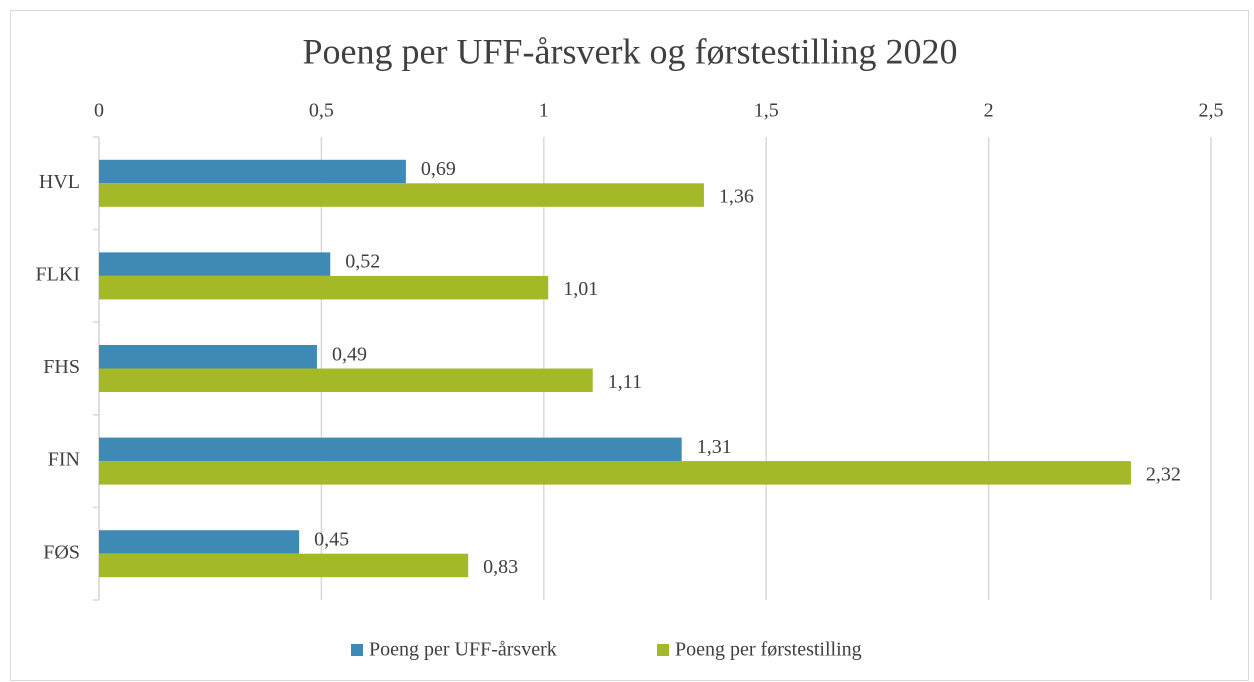 This screenshot has width=1254, height=682. I want to click on data-label: 0,83, so click(500, 567).